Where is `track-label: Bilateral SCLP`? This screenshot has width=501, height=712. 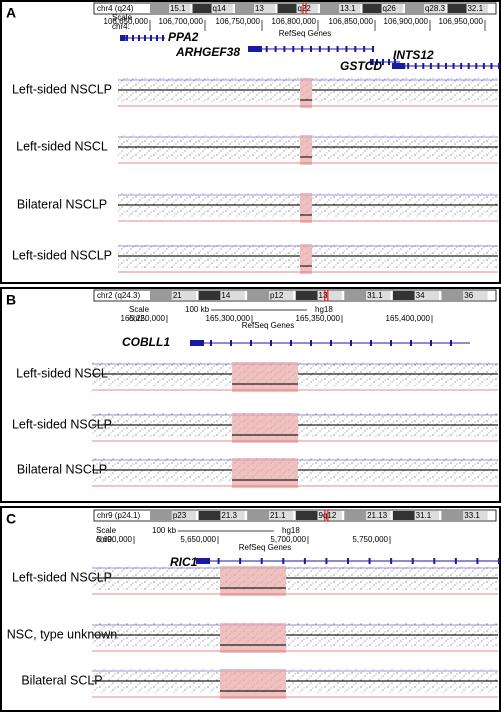
track-label: Bilateral SCLP is located at coordinates (61, 680).